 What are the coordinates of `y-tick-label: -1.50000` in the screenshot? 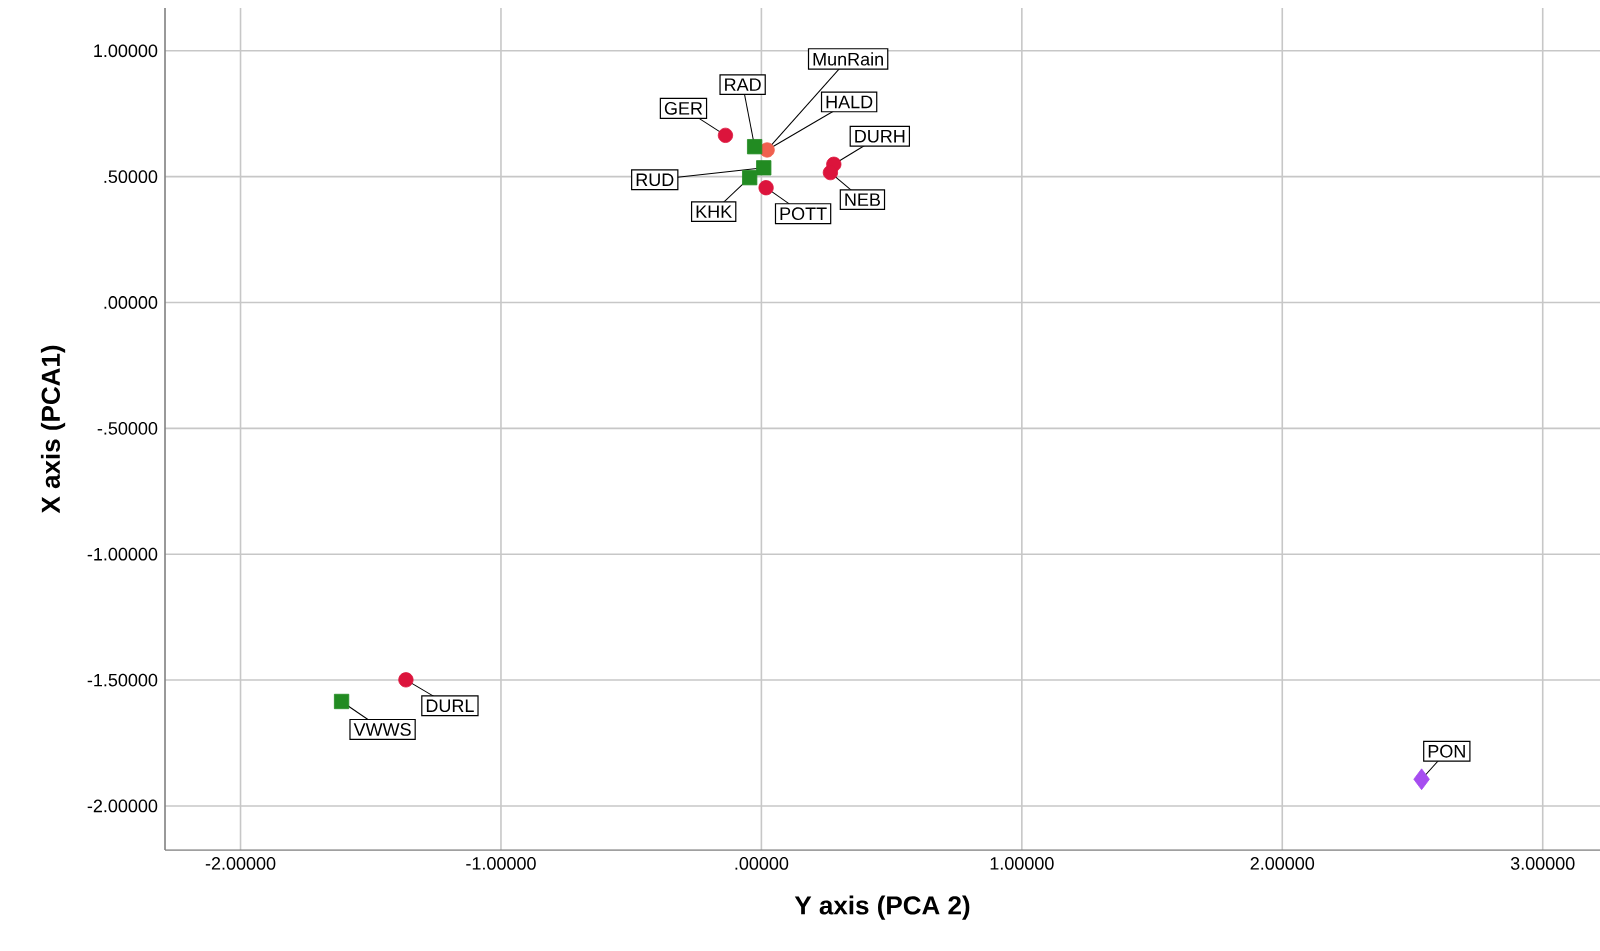 It's located at (122, 680).